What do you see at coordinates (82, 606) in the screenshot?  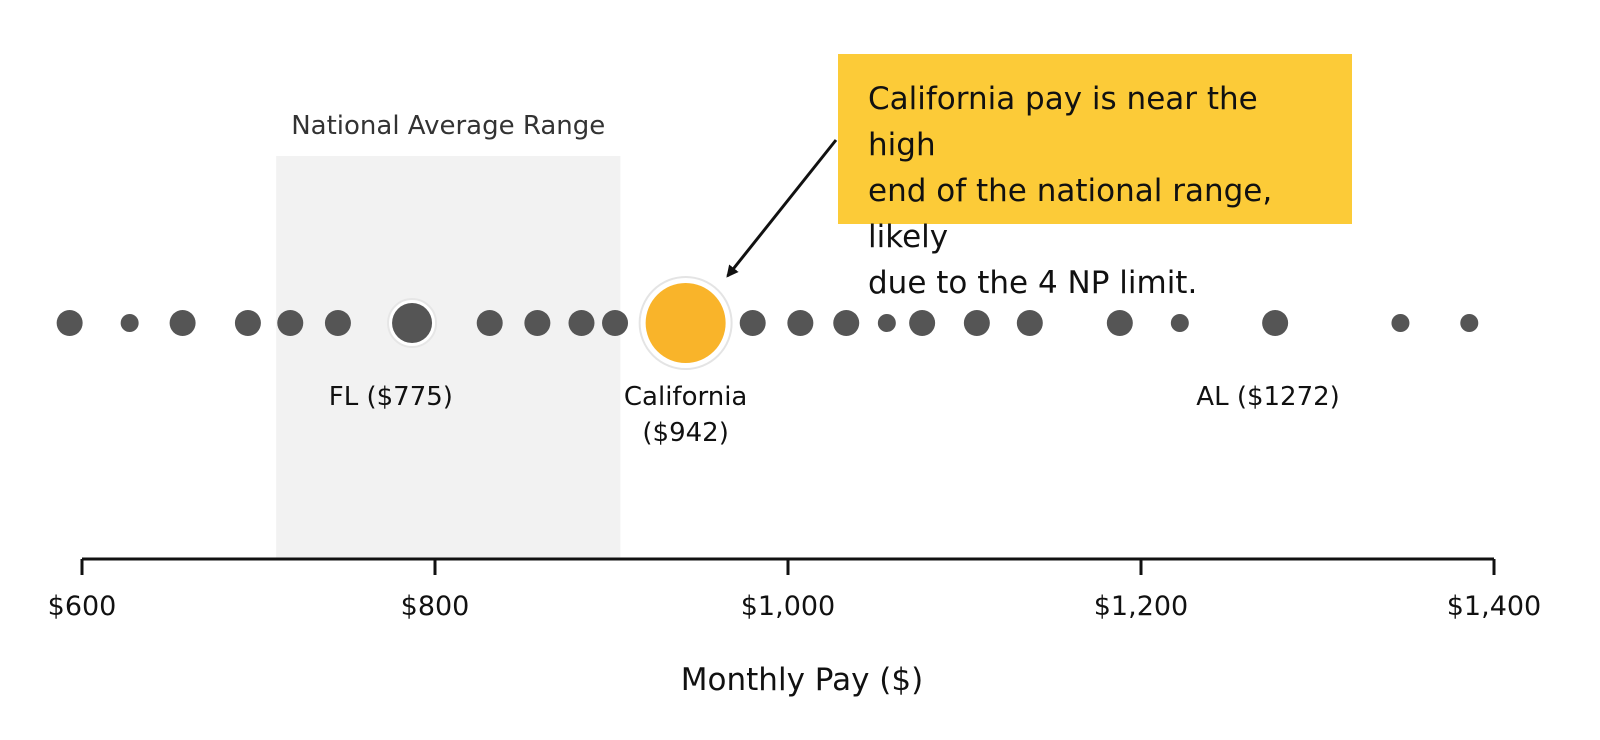 I see `x-tick-label: $600` at bounding box center [82, 606].